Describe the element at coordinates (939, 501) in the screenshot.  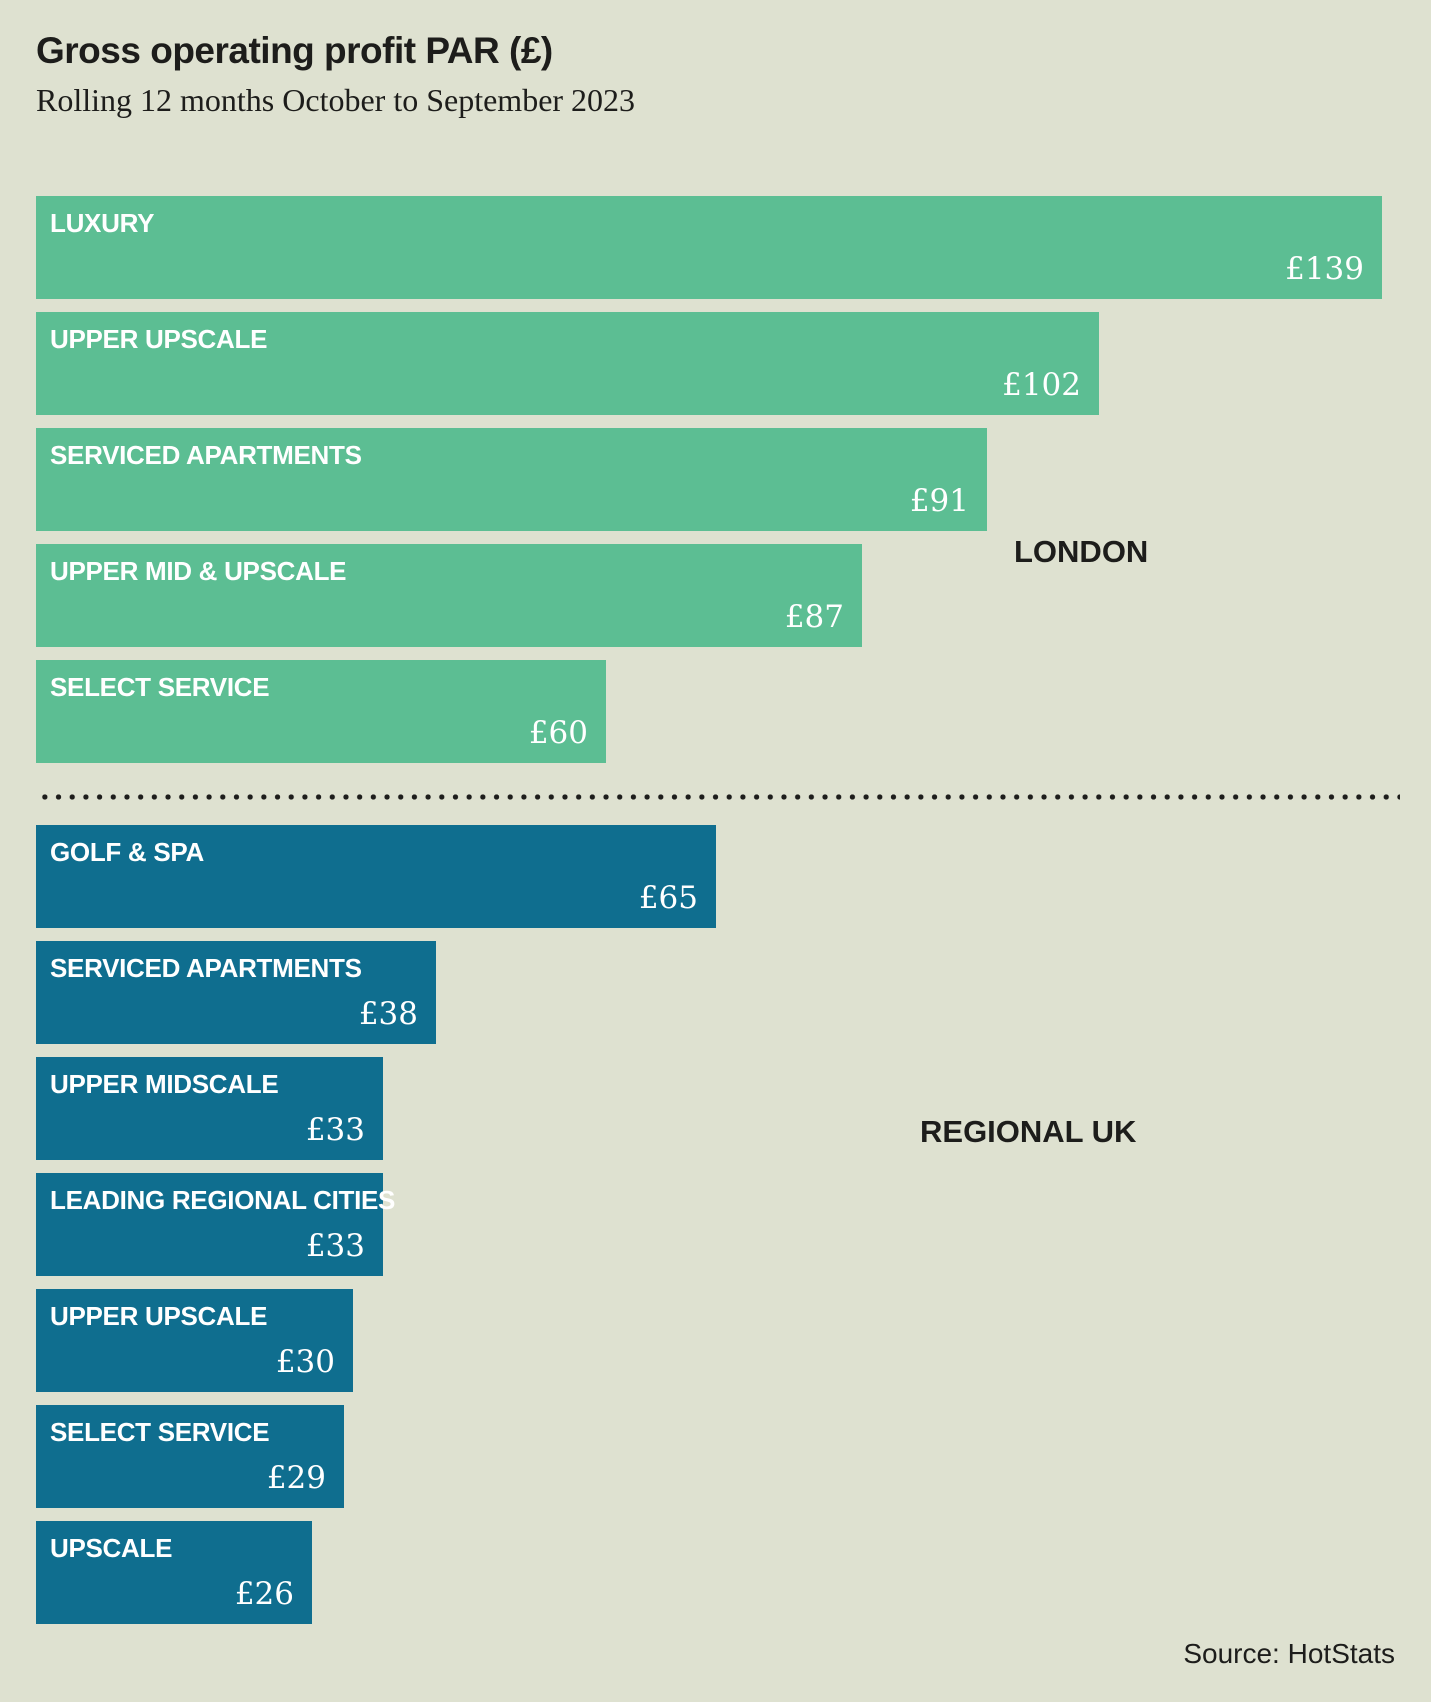
I see `bar-value: £91` at that location.